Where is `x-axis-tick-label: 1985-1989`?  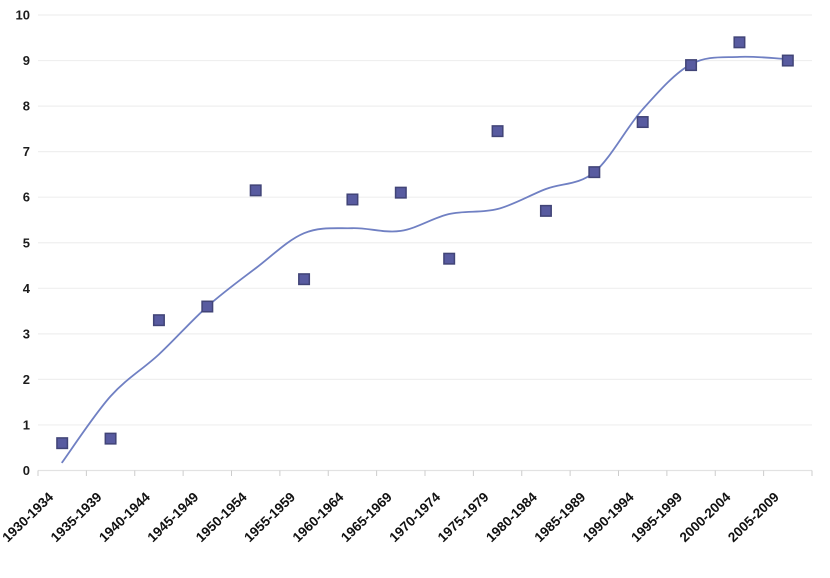
x-axis-tick-label: 1985-1989 is located at coordinates (560, 517).